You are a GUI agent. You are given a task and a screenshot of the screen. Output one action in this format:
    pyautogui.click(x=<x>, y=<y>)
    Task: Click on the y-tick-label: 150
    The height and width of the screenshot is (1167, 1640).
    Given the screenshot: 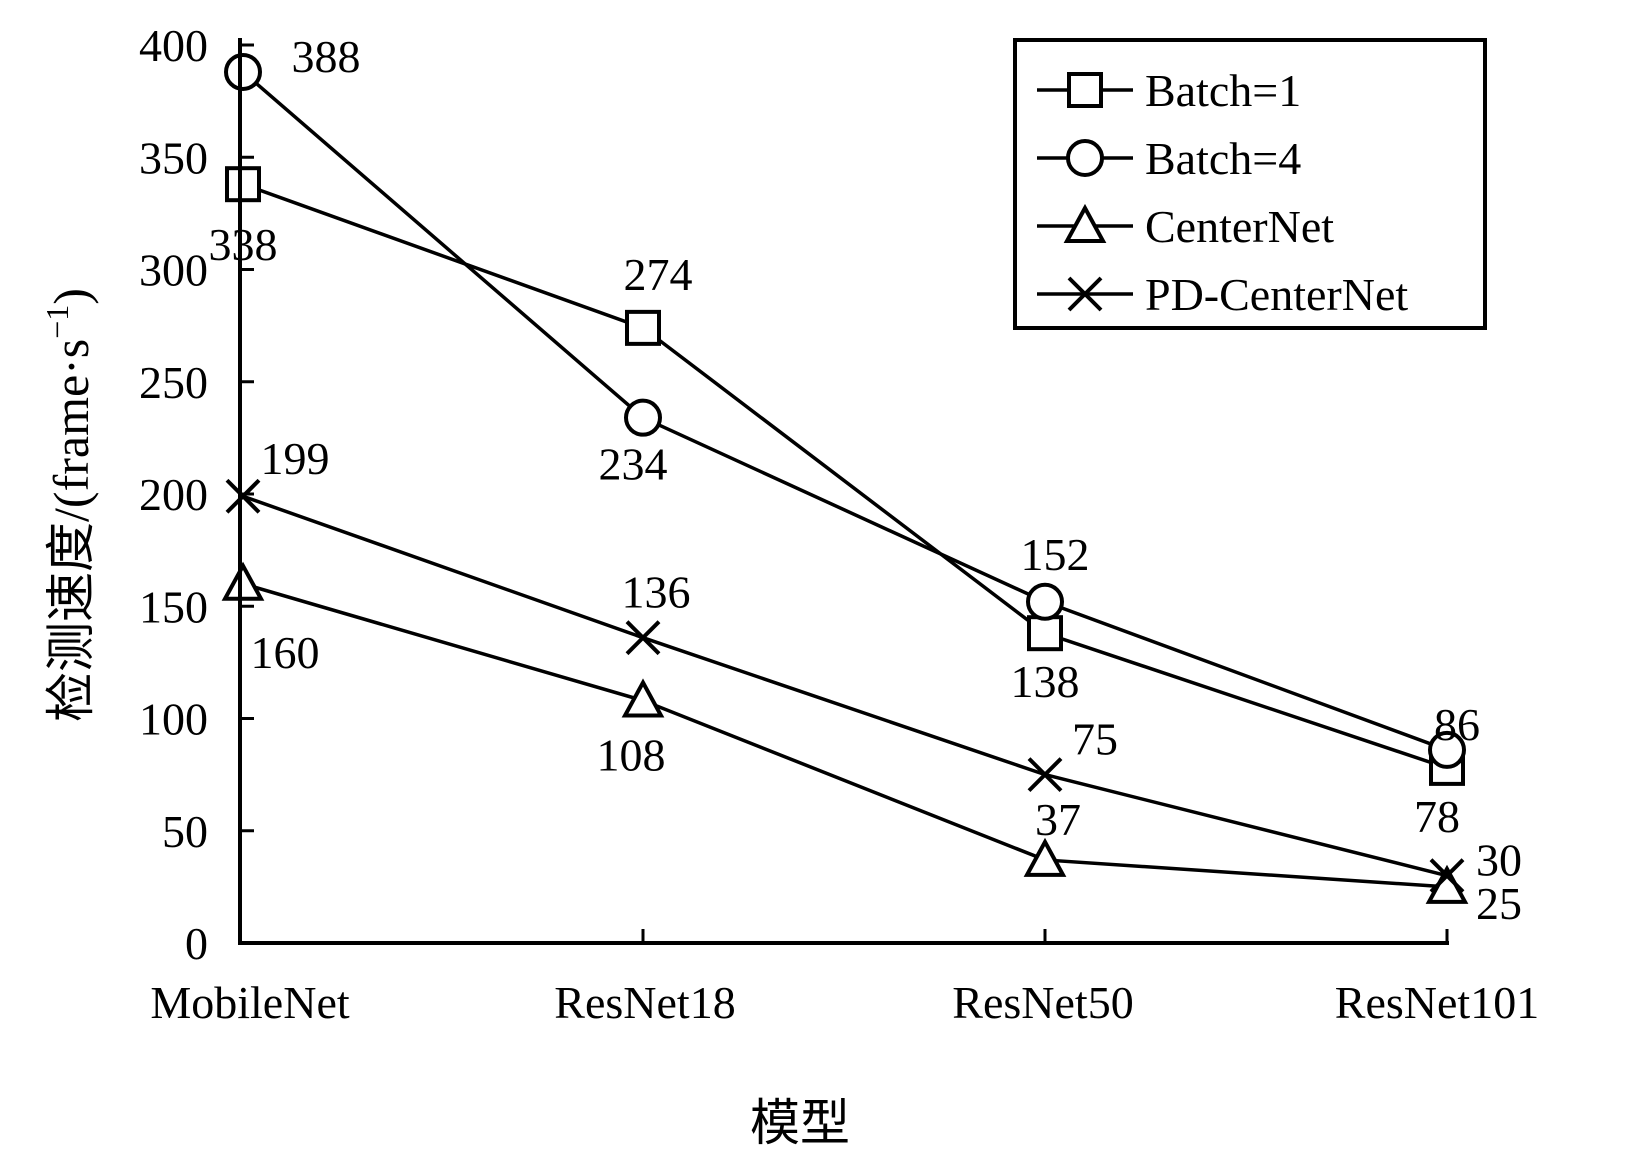 What is the action you would take?
    pyautogui.click(x=173, y=606)
    